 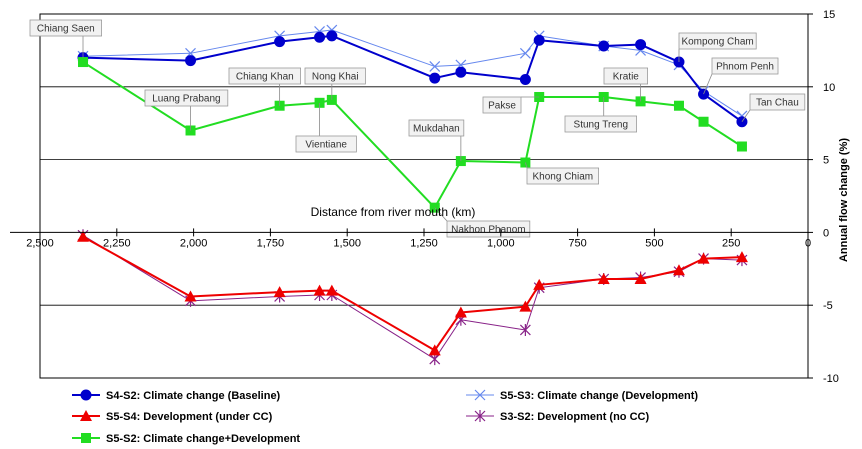 I want to click on legend-item: S5-S4: Development (under CC), so click(x=172, y=416).